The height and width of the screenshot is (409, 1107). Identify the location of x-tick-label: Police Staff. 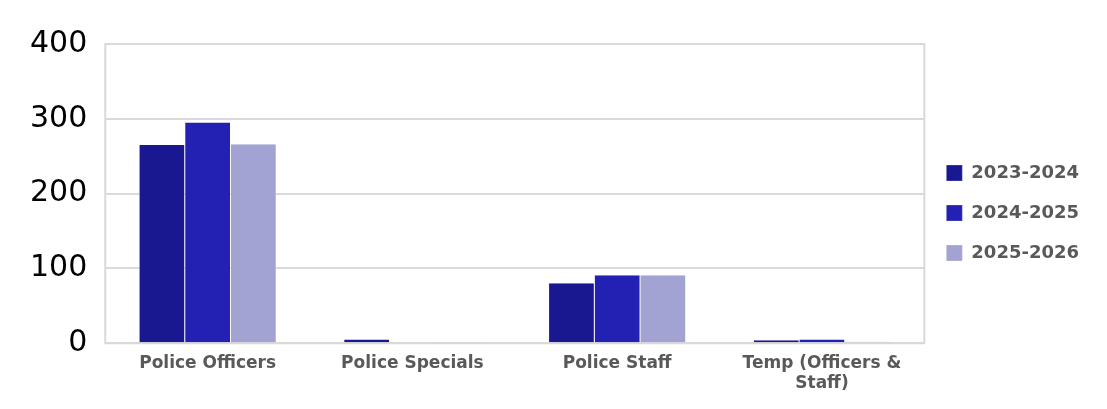
(617, 361).